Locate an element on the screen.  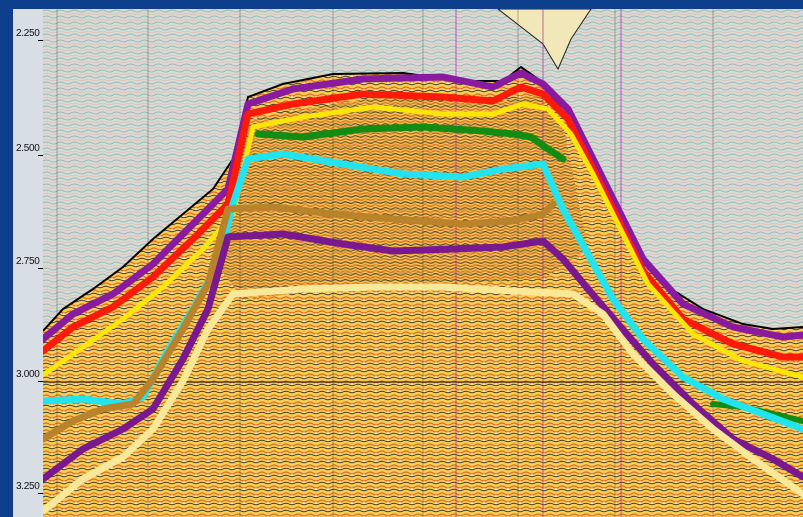
time-axis is located at coordinates (28, 263).